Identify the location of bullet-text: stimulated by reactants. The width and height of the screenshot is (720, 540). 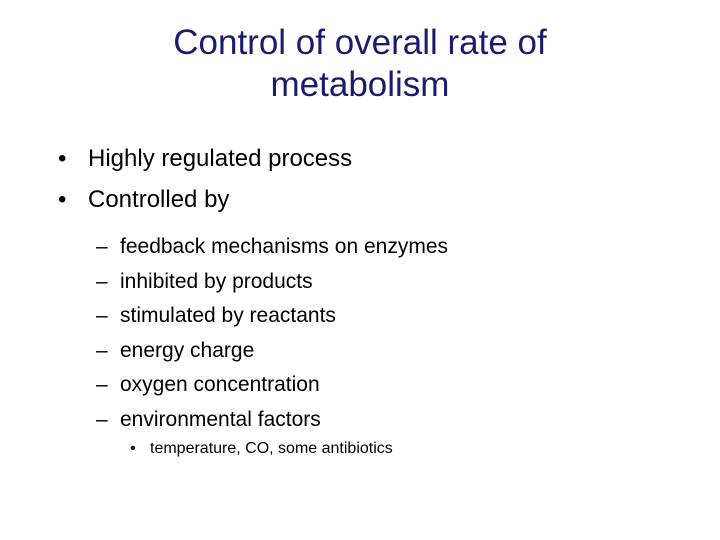
(228, 315).